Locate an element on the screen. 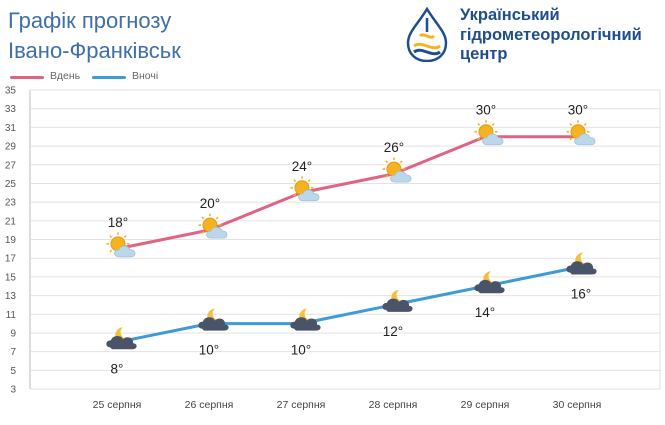 This screenshot has width=665, height=425. city-name: Івано-Франківськ is located at coordinates (94, 50).